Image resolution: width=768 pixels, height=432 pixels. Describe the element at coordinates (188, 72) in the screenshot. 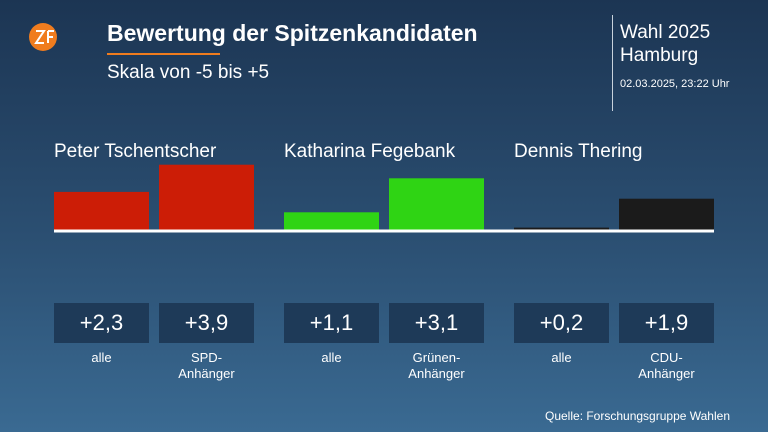

I see `chart-subtitle: Skala von -5 bis +5` at that location.